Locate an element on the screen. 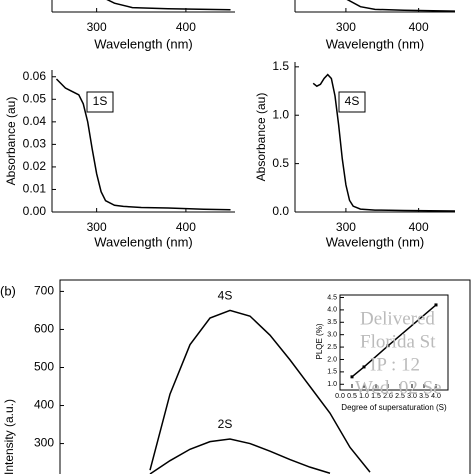  panel-tag: 1S is located at coordinates (100, 101).